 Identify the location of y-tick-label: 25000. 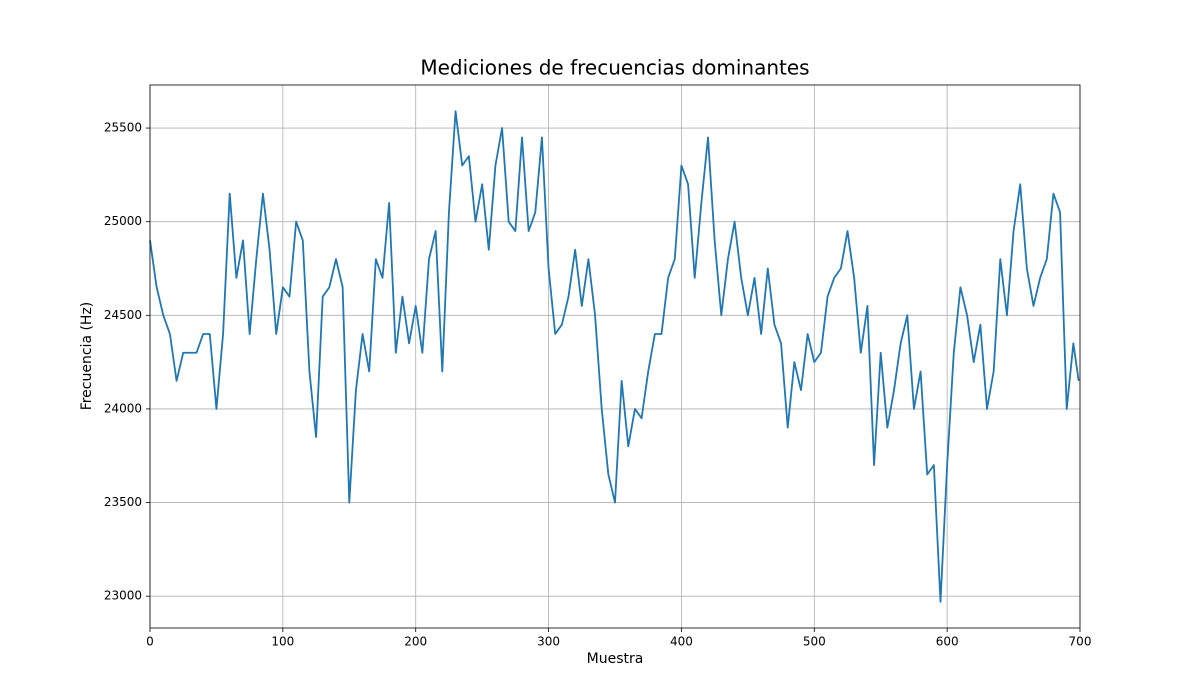
(123, 221).